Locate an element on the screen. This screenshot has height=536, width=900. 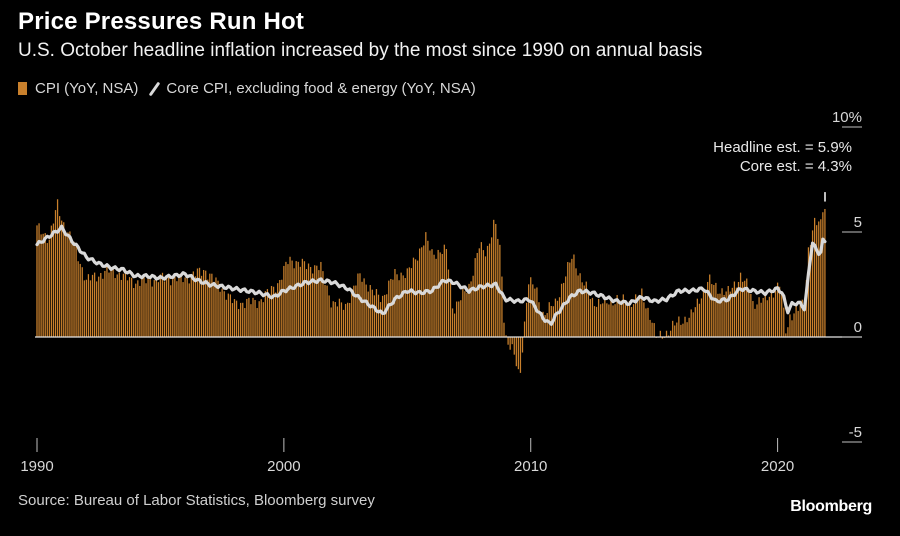
y-tick-label: 5 is located at coordinates (858, 222).